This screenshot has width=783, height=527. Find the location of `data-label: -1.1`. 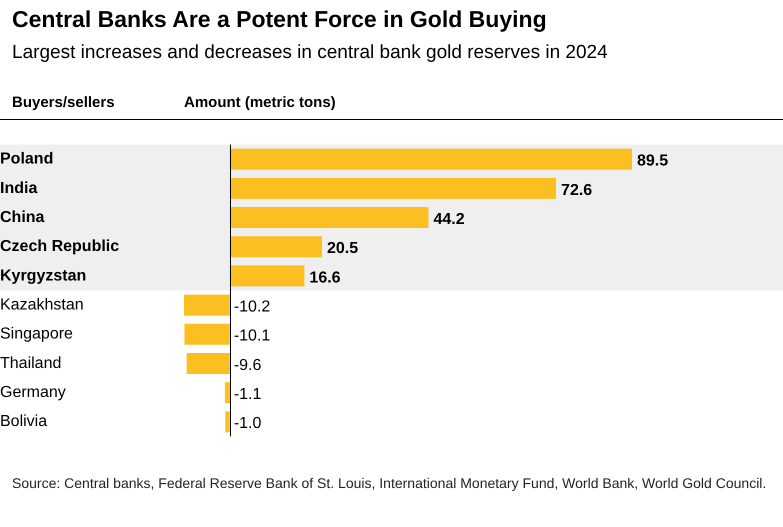

data-label: -1.1 is located at coordinates (248, 395).